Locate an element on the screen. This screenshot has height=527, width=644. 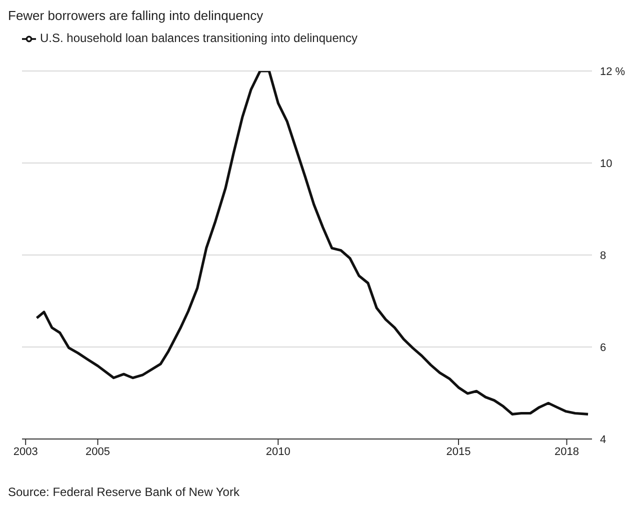
legend-label: U.S. household loan balances transitioning into delinquency is located at coordinates (199, 38).